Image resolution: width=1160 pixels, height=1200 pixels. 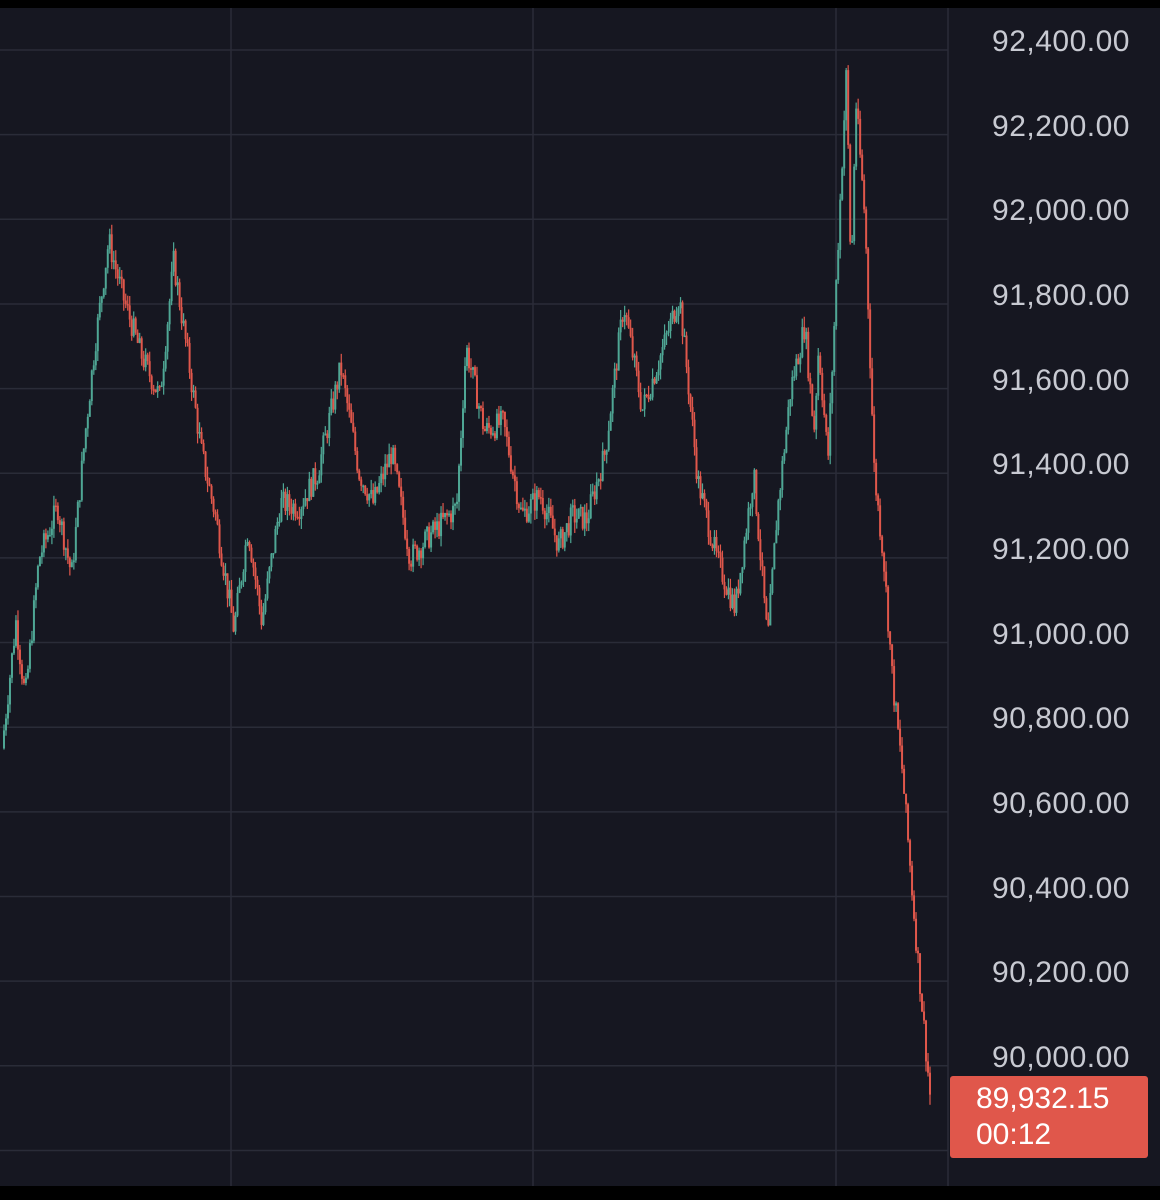 I want to click on price-tick-label: 91,800.00, so click(x=1061, y=295).